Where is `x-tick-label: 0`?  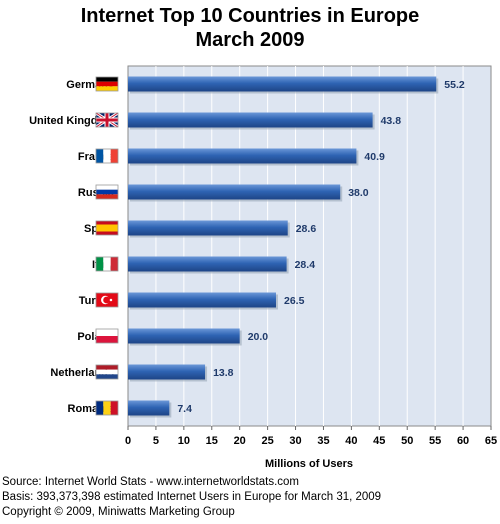
x-tick-label: 0 is located at coordinates (128, 441).